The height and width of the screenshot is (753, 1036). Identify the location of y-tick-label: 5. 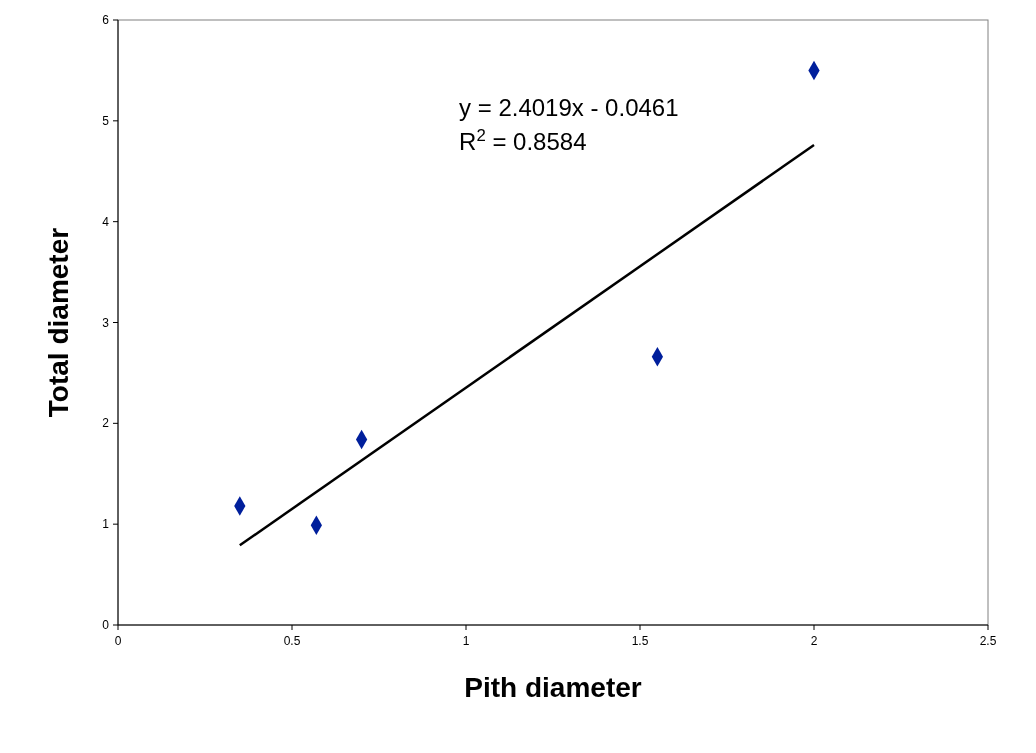
(106, 120).